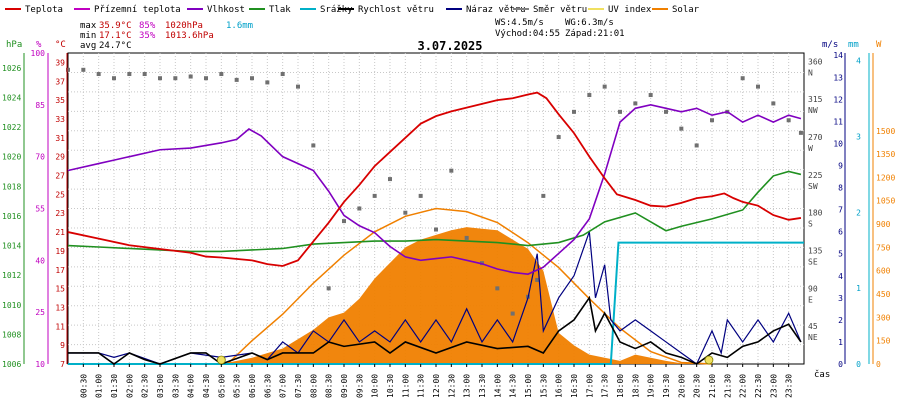 The height and width of the screenshot is (404, 900). Describe the element at coordinates (88, 46) in the screenshot. I see `stat-avg-label: avg` at that location.